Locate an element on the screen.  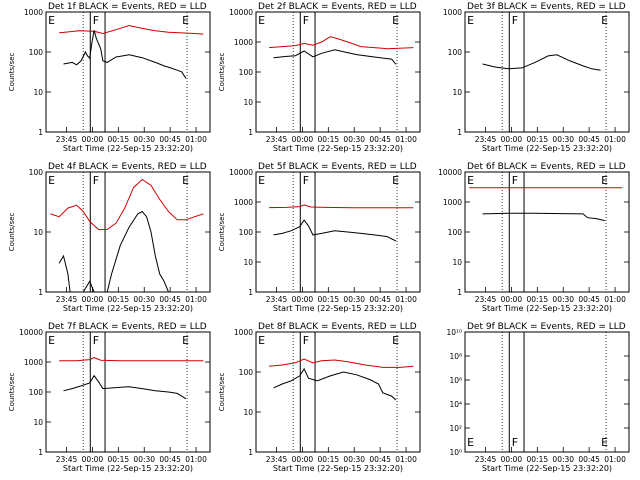
panel-title: Det 8f BLACK = Events, RED = LLD is located at coordinates (337, 327).